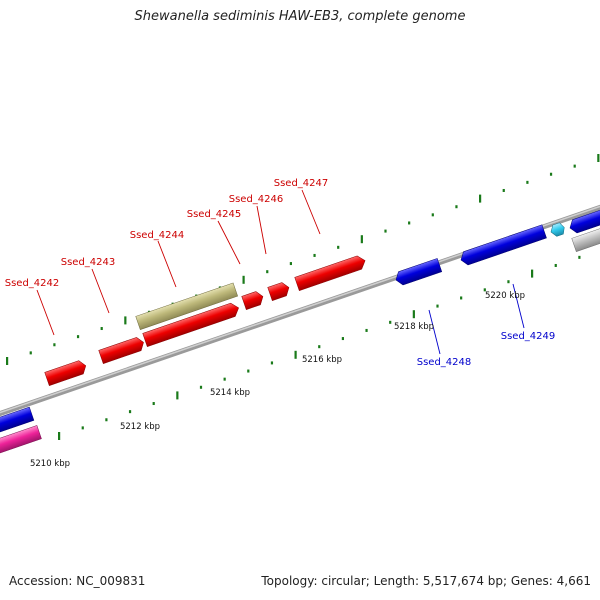  I want to click on scale-label: 5210 kbp, so click(50, 464).